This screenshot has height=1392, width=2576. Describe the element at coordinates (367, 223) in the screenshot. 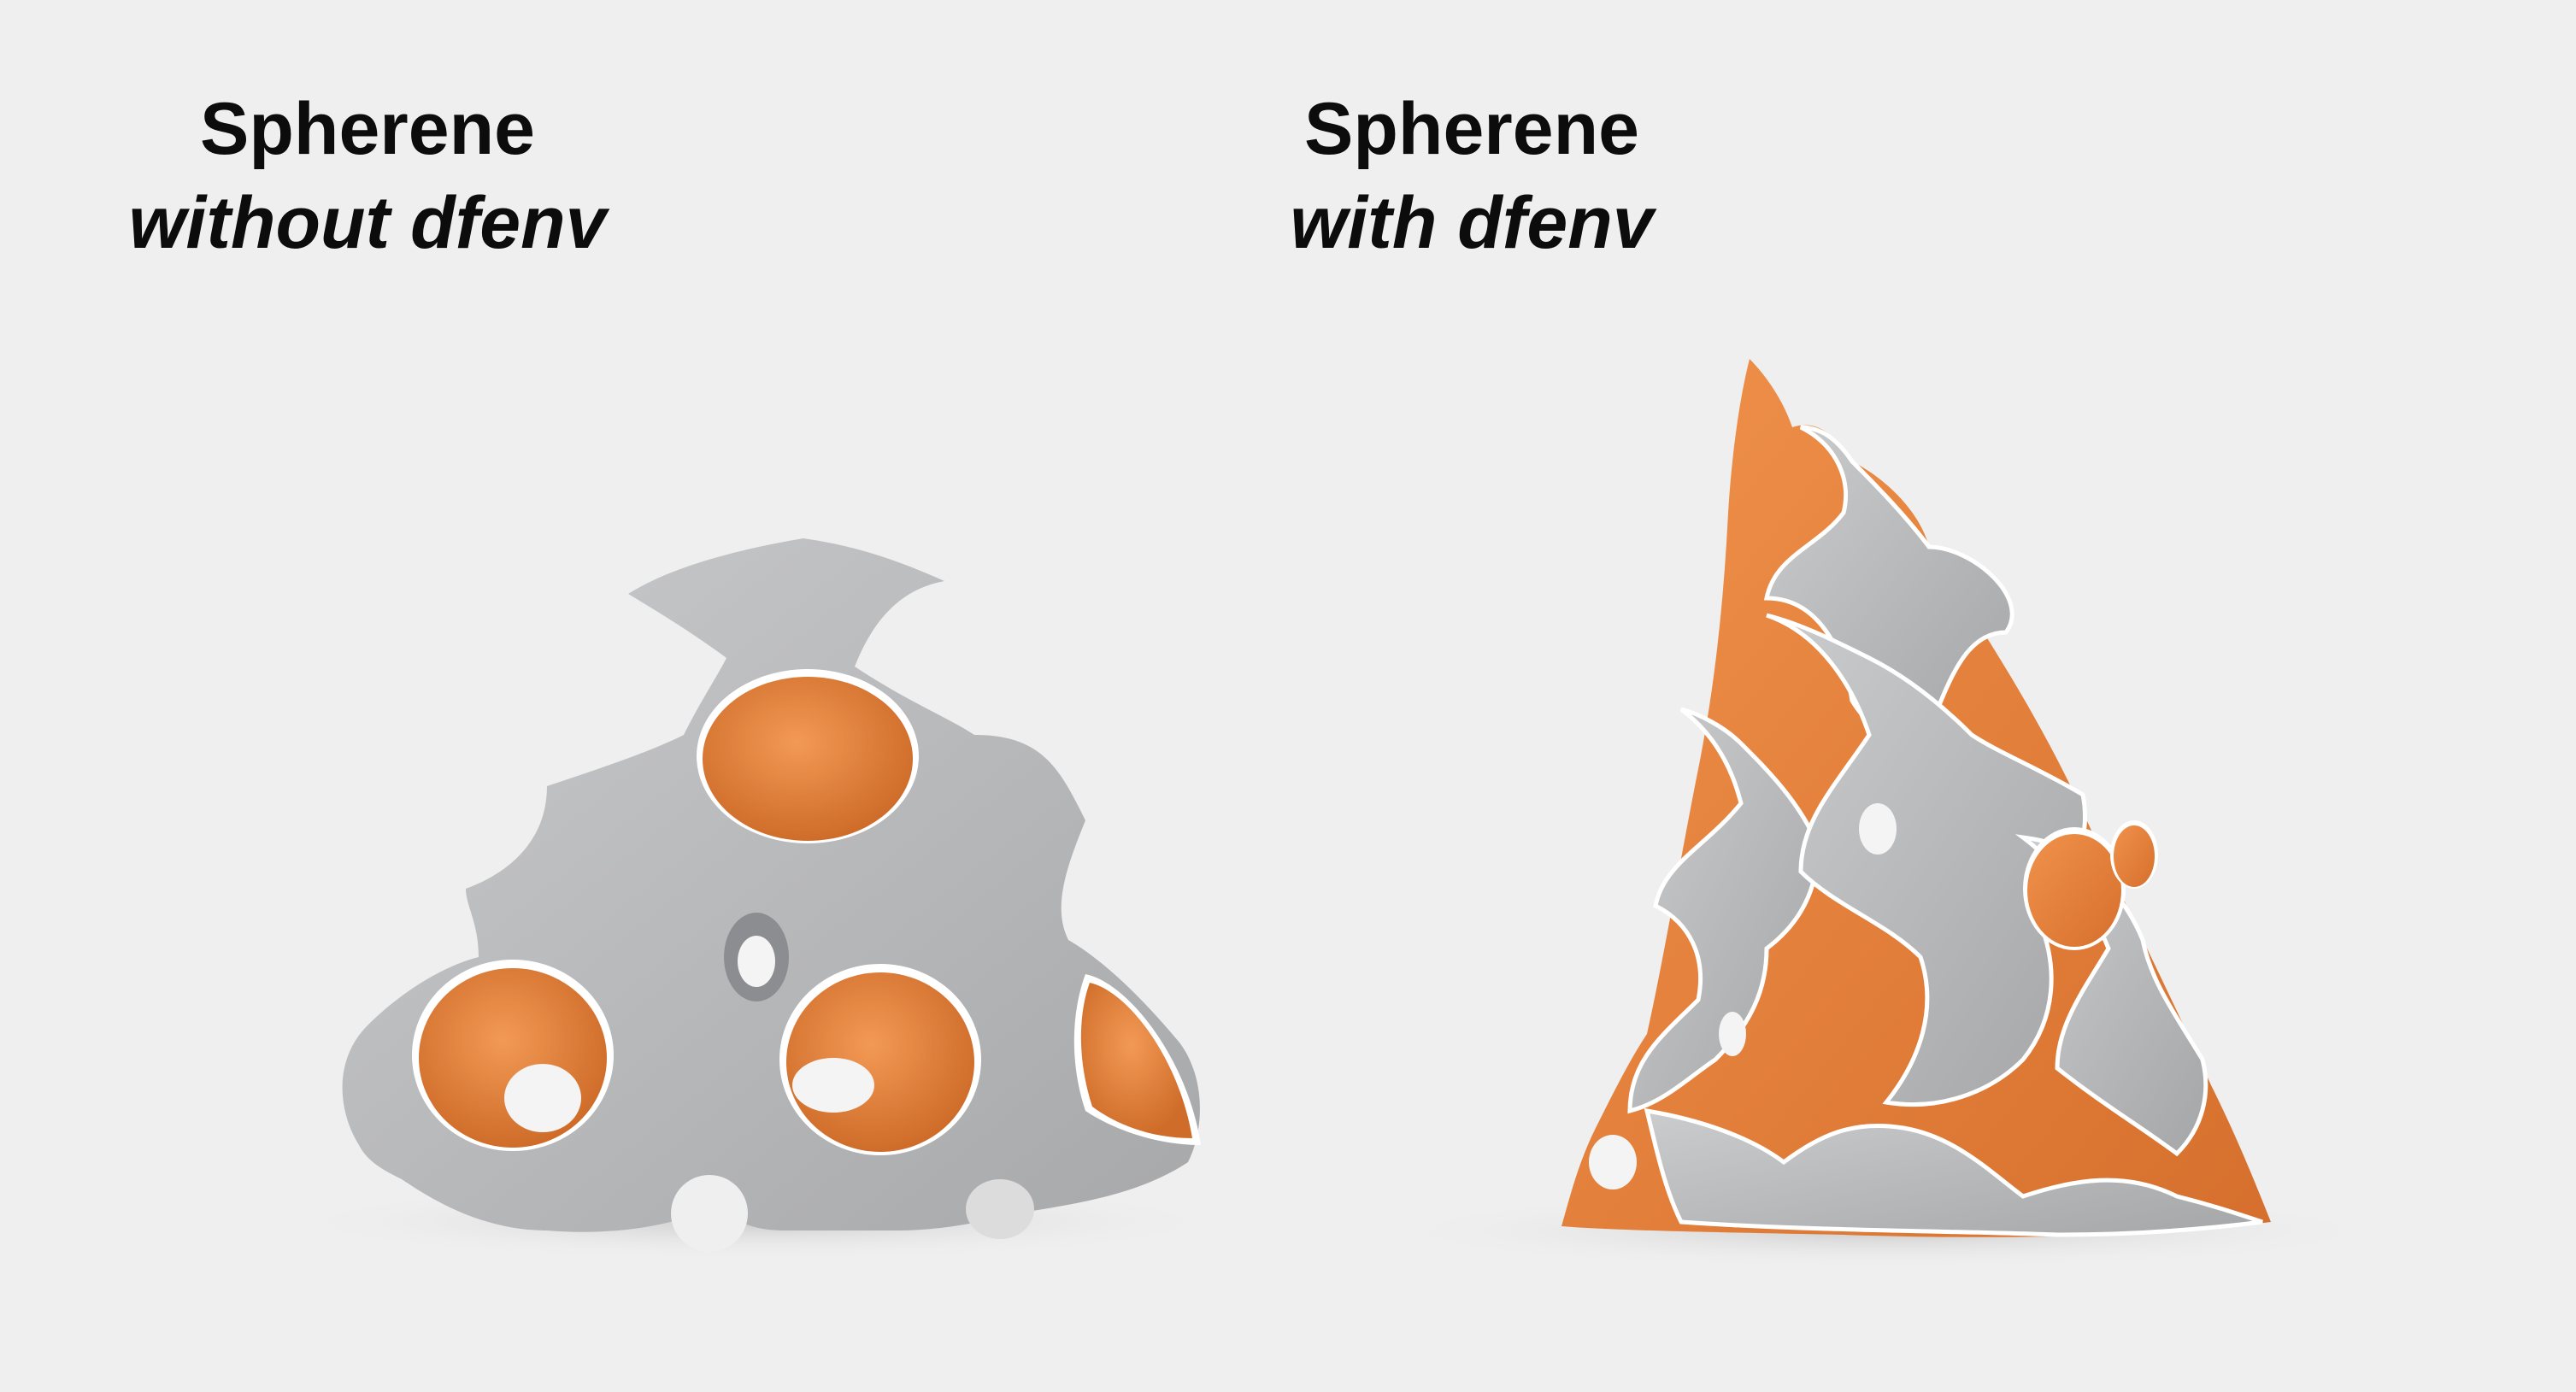

I see `caption-subtitle: without dfenv` at that location.